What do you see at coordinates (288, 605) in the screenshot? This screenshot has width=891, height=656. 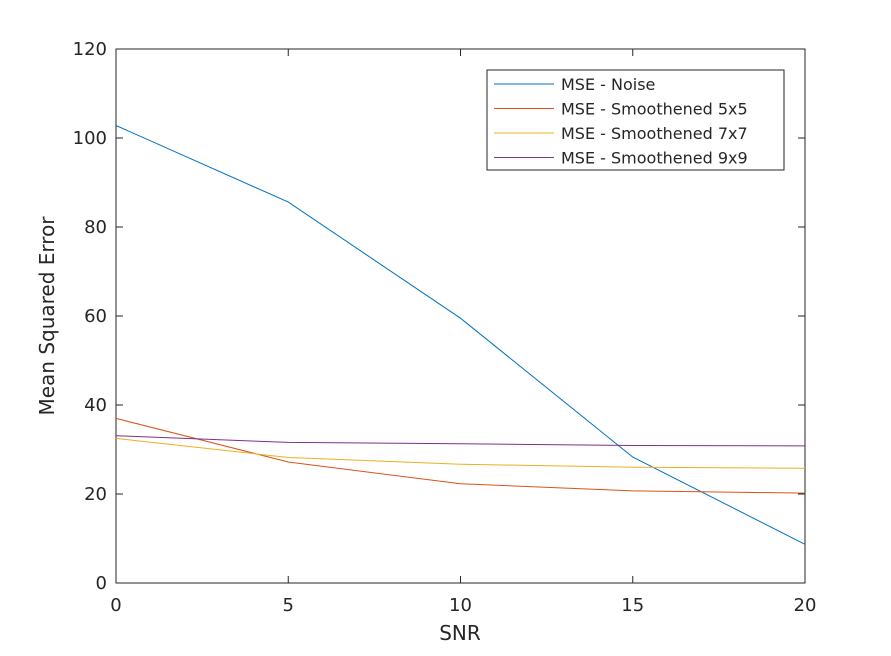 I see `x-tick-label: 5` at bounding box center [288, 605].